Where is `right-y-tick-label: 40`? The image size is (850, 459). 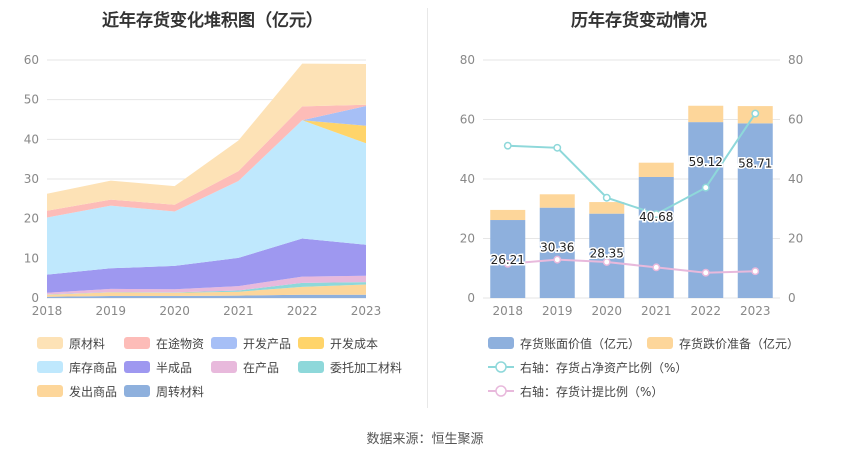
right-y-tick-label: 40 is located at coordinates (467, 179).